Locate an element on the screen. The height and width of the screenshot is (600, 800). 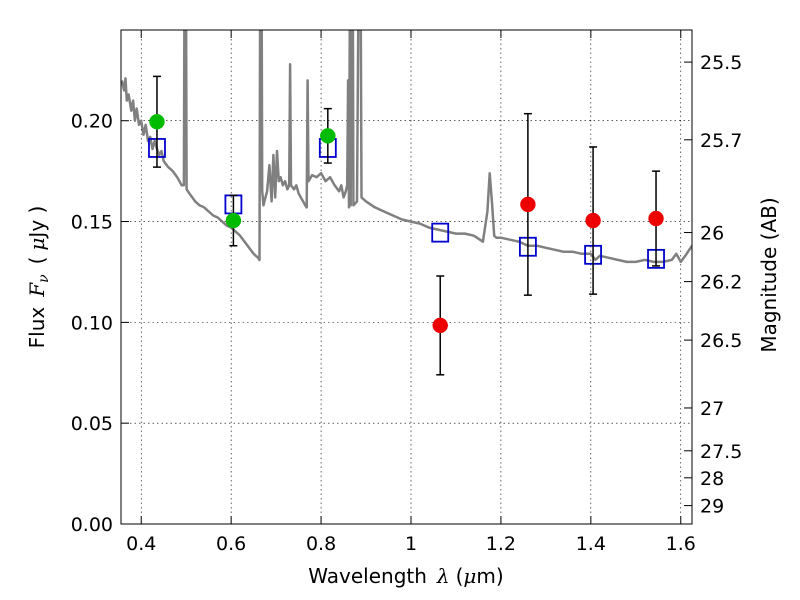
x-tick-label: 0.6 is located at coordinates (231, 544).